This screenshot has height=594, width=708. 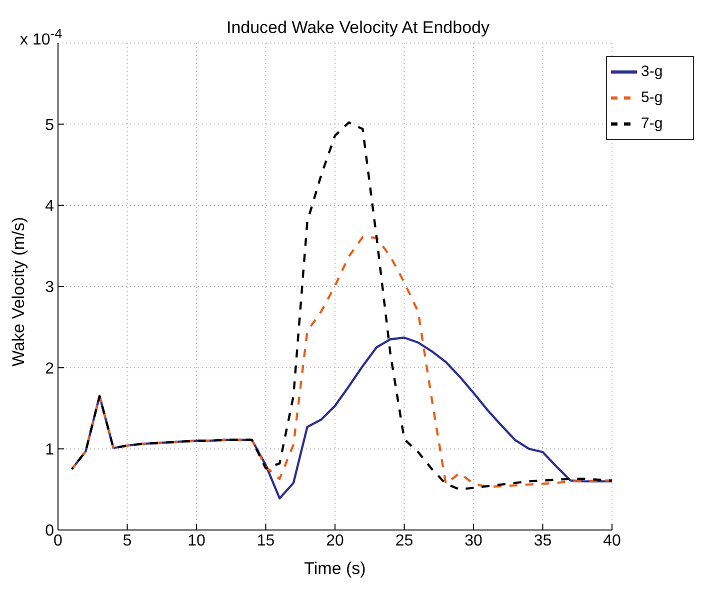 What do you see at coordinates (404, 541) in the screenshot?
I see `x-tick-label: 25` at bounding box center [404, 541].